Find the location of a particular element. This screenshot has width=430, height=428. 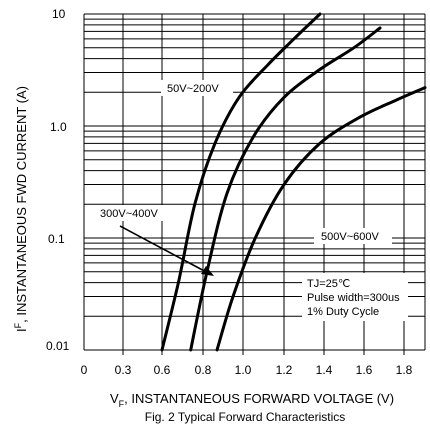

x-tick-label: 0.8 is located at coordinates (203, 370).